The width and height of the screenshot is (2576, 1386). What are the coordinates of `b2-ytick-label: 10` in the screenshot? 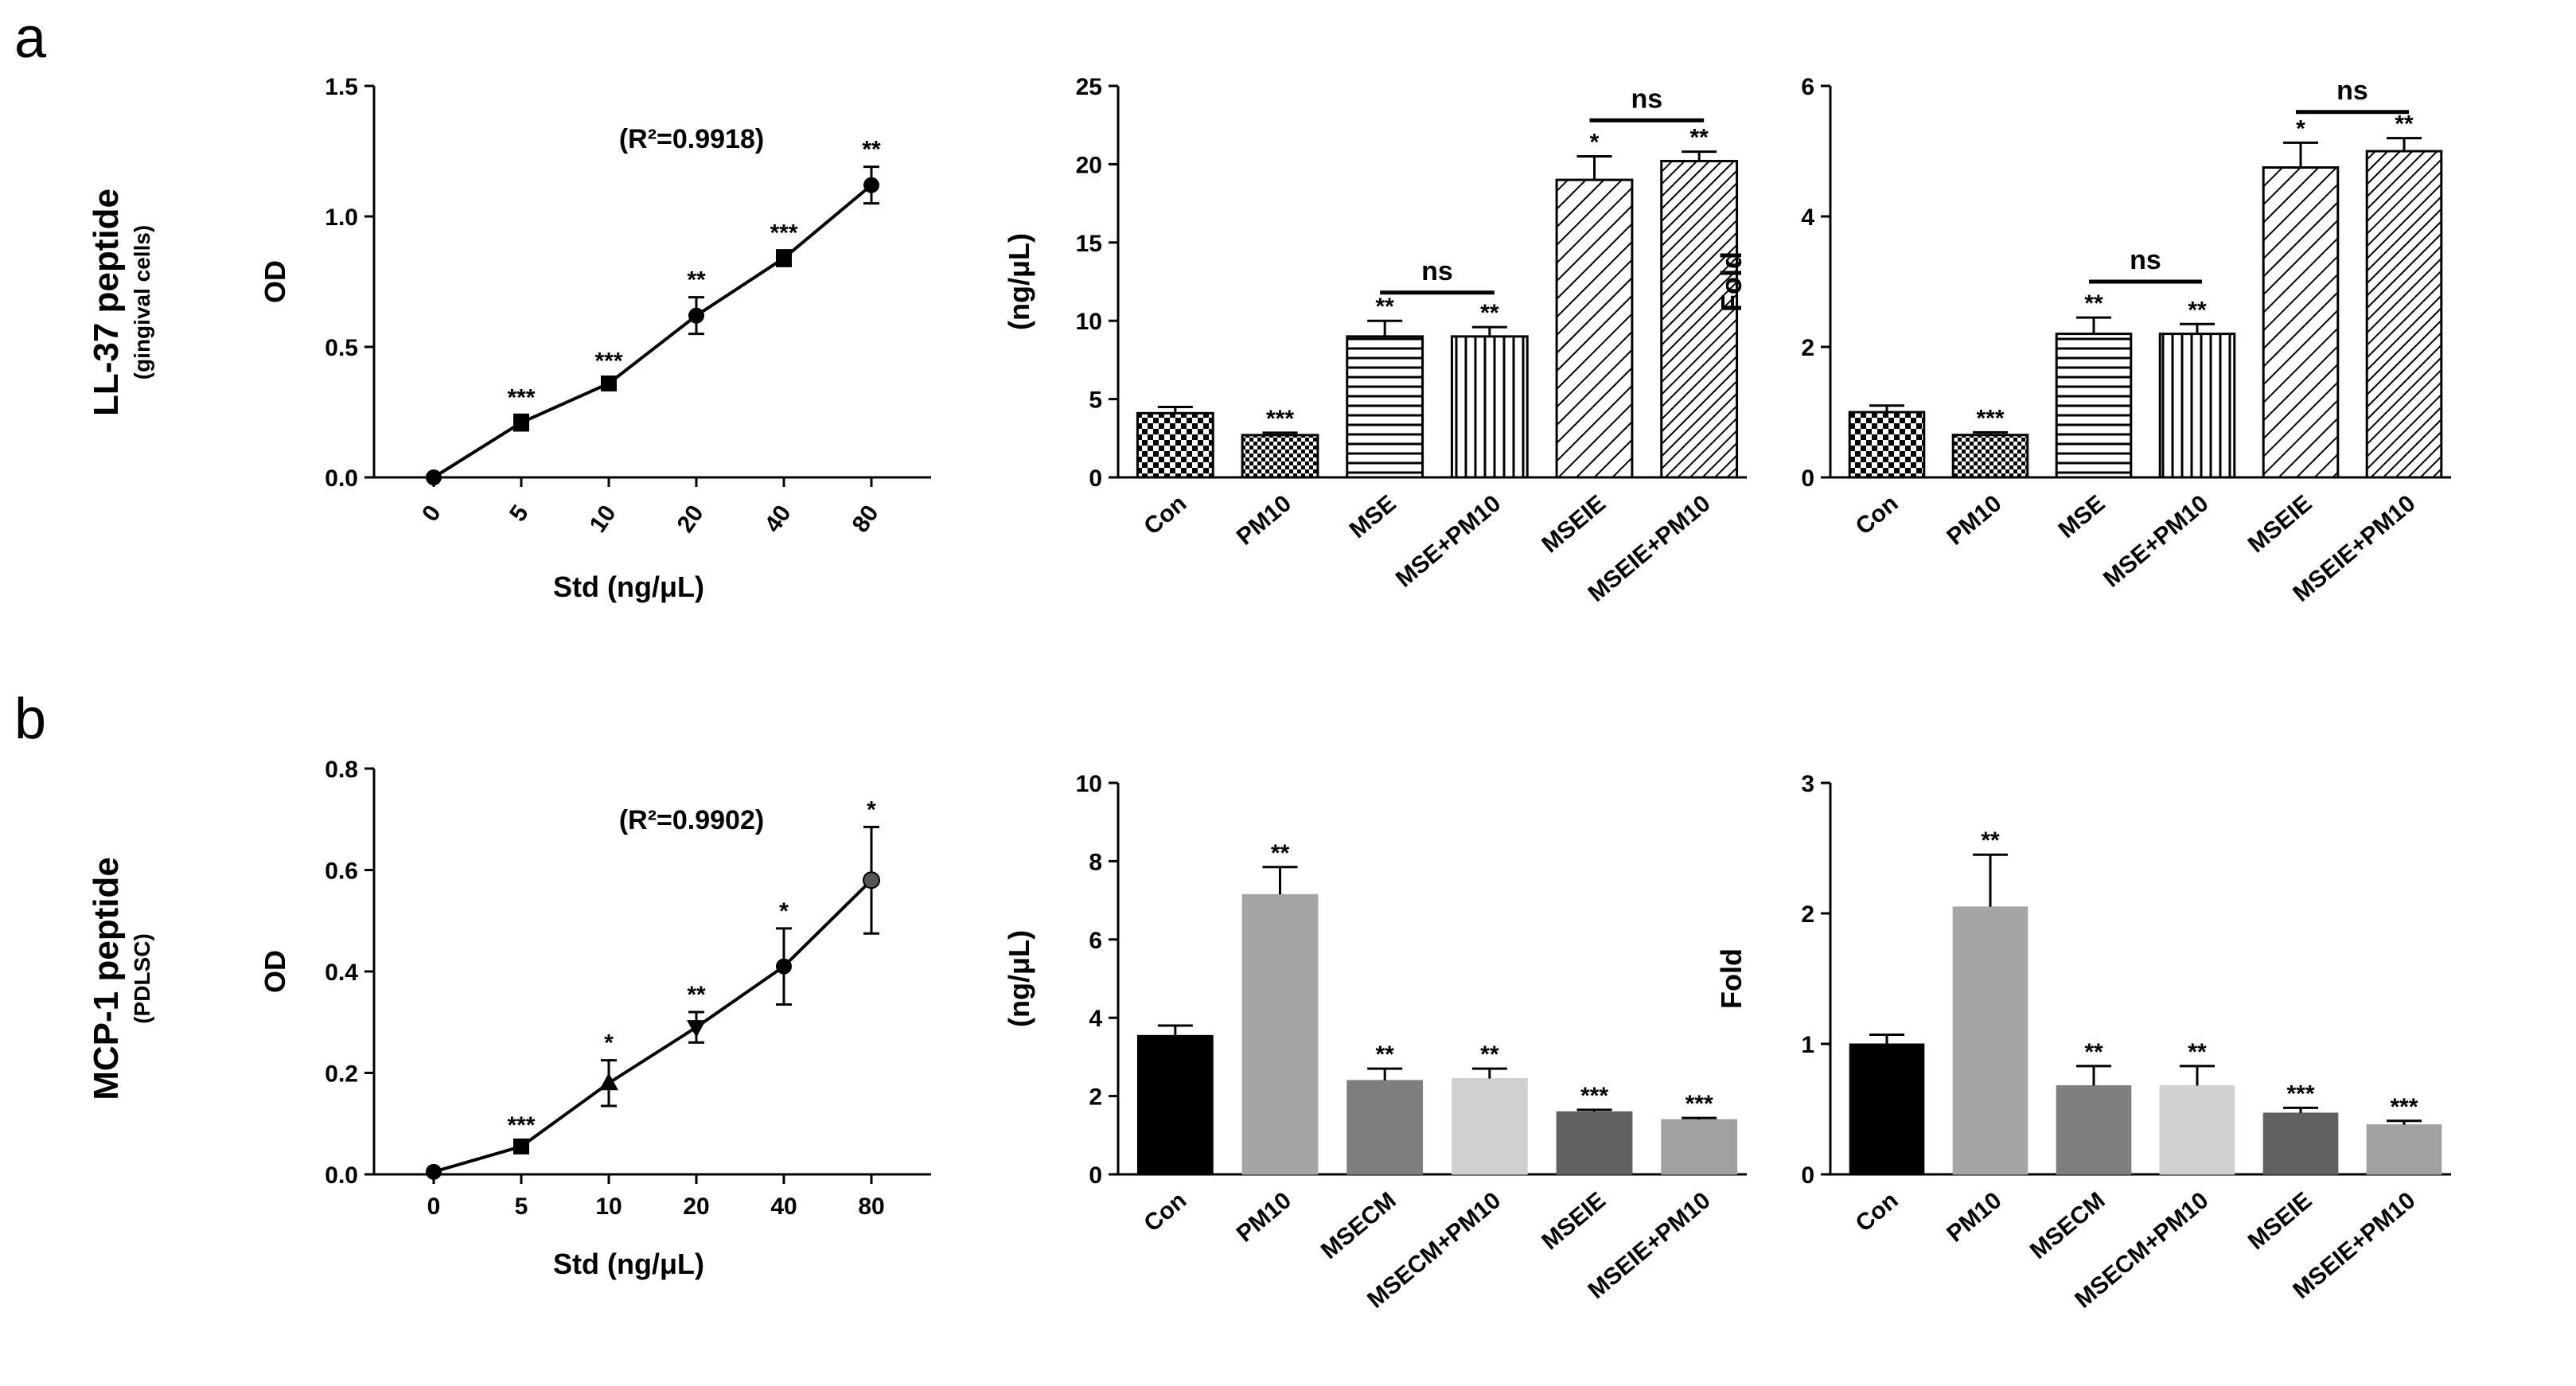 It's located at (1089, 784).